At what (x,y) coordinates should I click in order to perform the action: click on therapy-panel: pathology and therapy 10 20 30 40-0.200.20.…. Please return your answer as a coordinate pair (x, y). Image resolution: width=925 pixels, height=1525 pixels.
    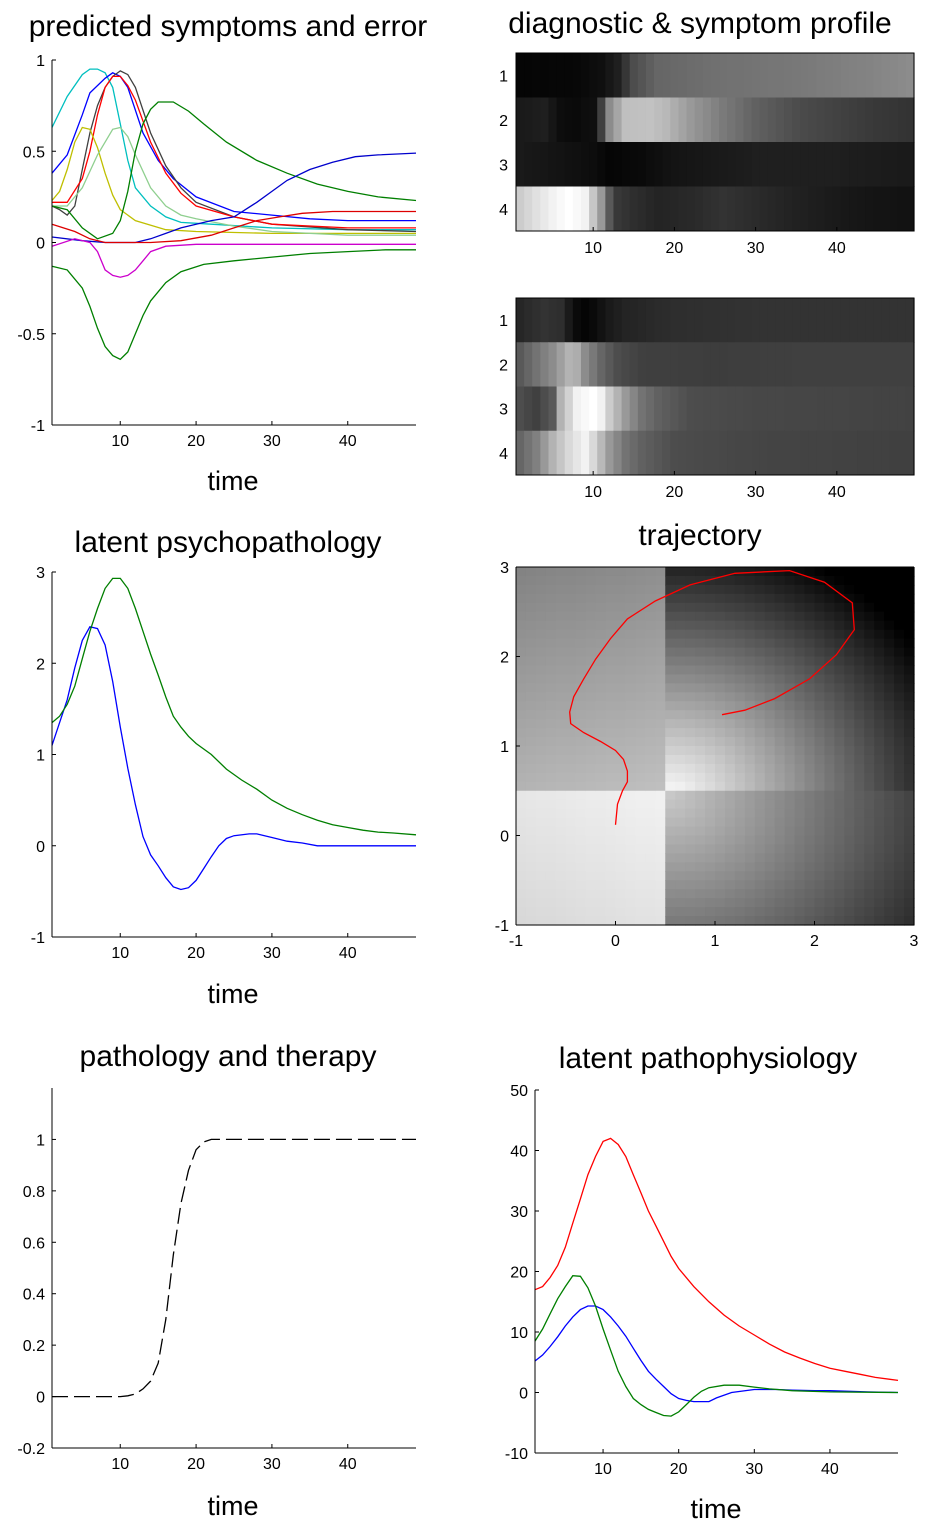
    Looking at the image, I should click on (216, 1280).